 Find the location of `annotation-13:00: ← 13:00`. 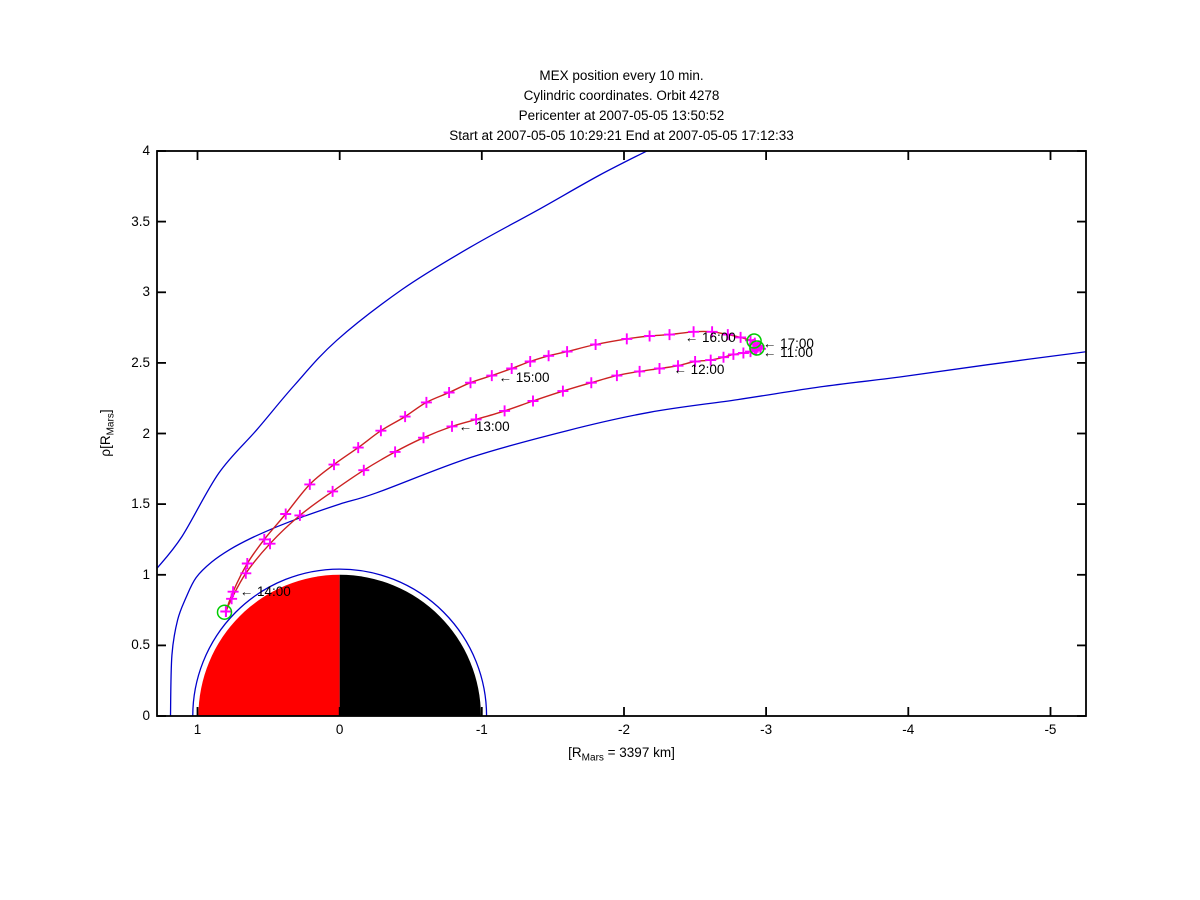

annotation-13:00: ← 13:00 is located at coordinates (484, 427).